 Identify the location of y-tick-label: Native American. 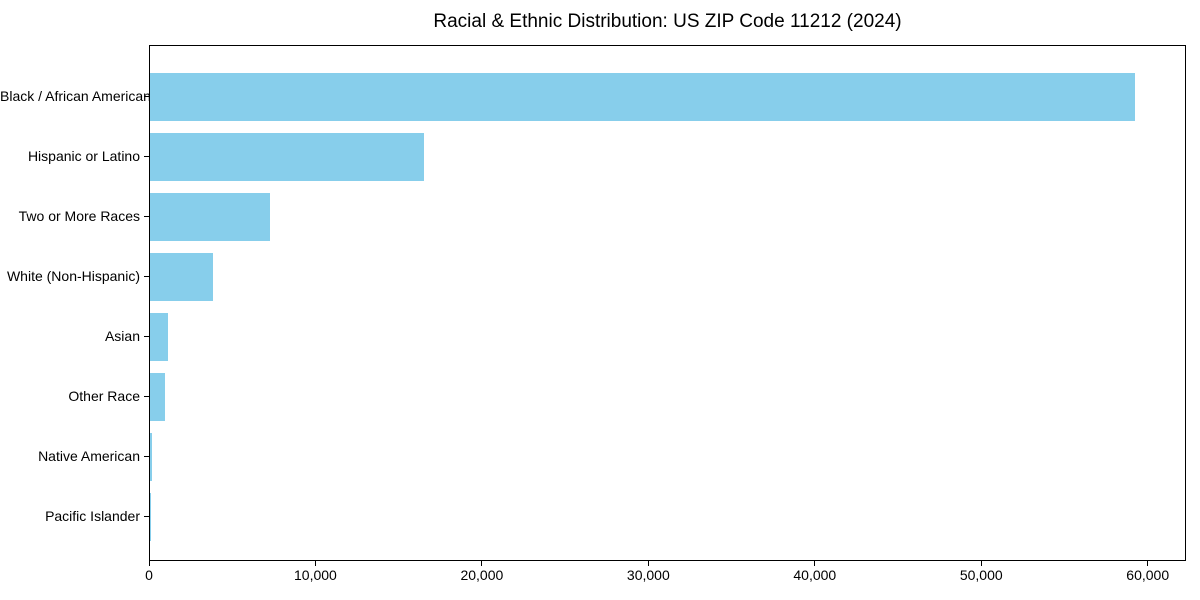
(89, 456).